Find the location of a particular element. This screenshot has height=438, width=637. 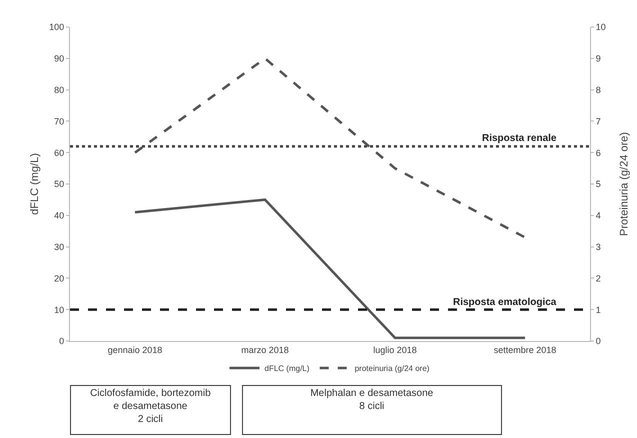

y2-tick-label: 3 is located at coordinates (598, 247).